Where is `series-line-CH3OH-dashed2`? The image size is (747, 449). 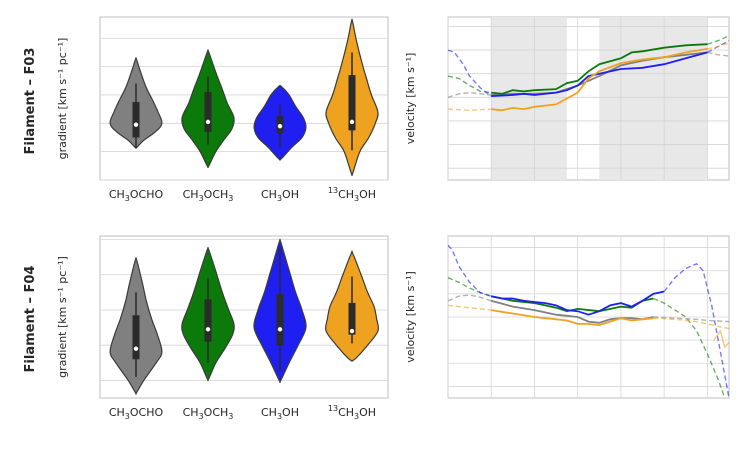
series-line-CH3OH-dashed2 is located at coordinates (696, 330).